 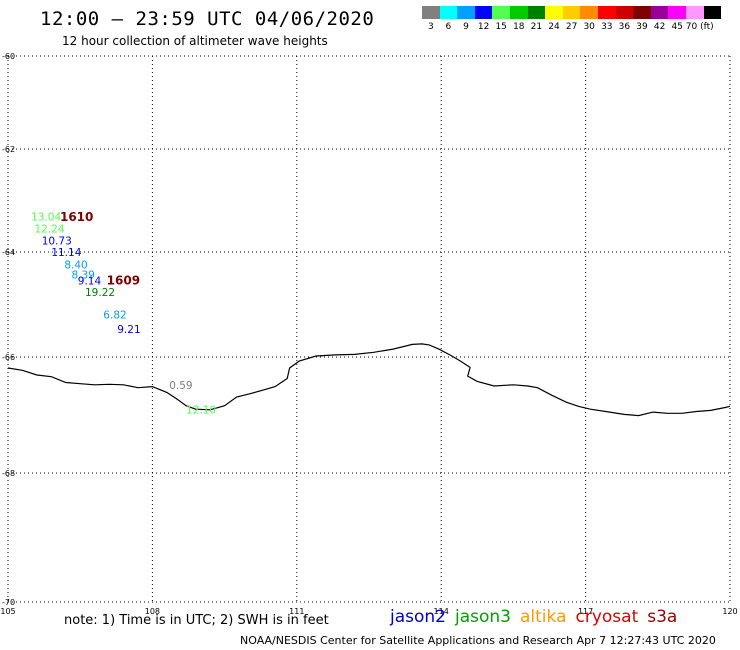 I want to click on legend-label: 36, so click(x=624, y=27).